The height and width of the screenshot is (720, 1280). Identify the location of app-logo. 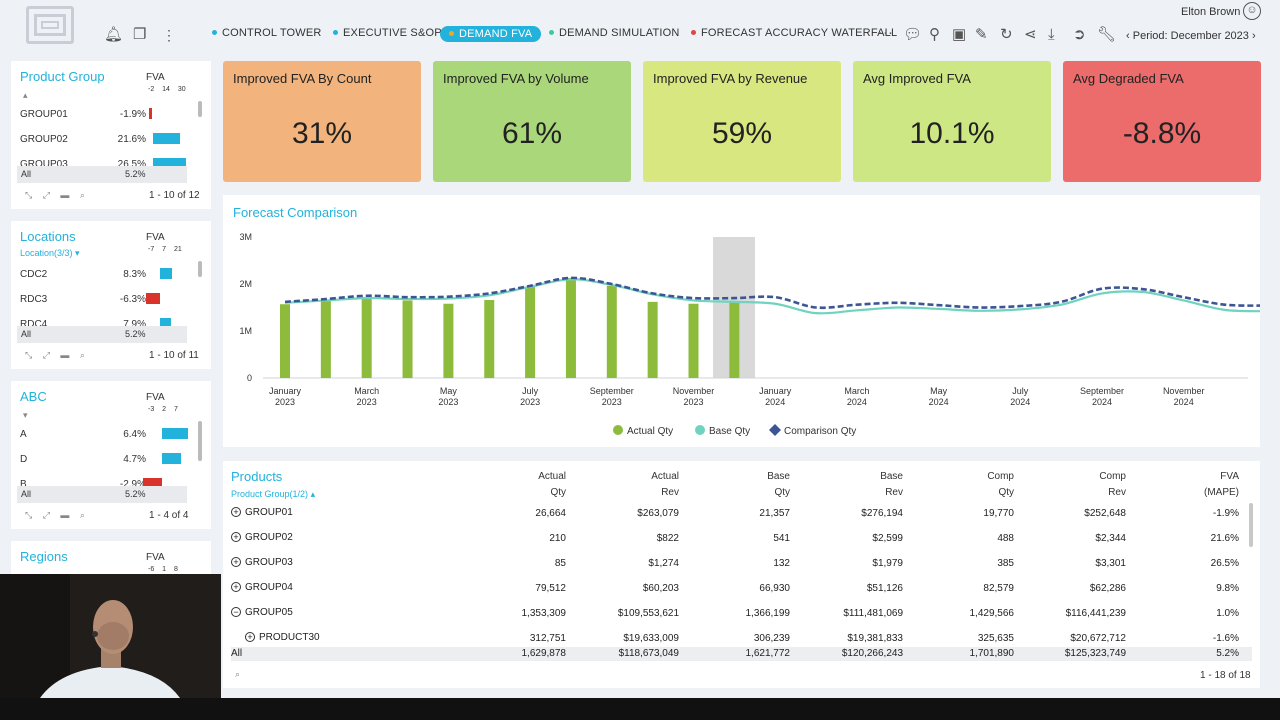
(50, 25).